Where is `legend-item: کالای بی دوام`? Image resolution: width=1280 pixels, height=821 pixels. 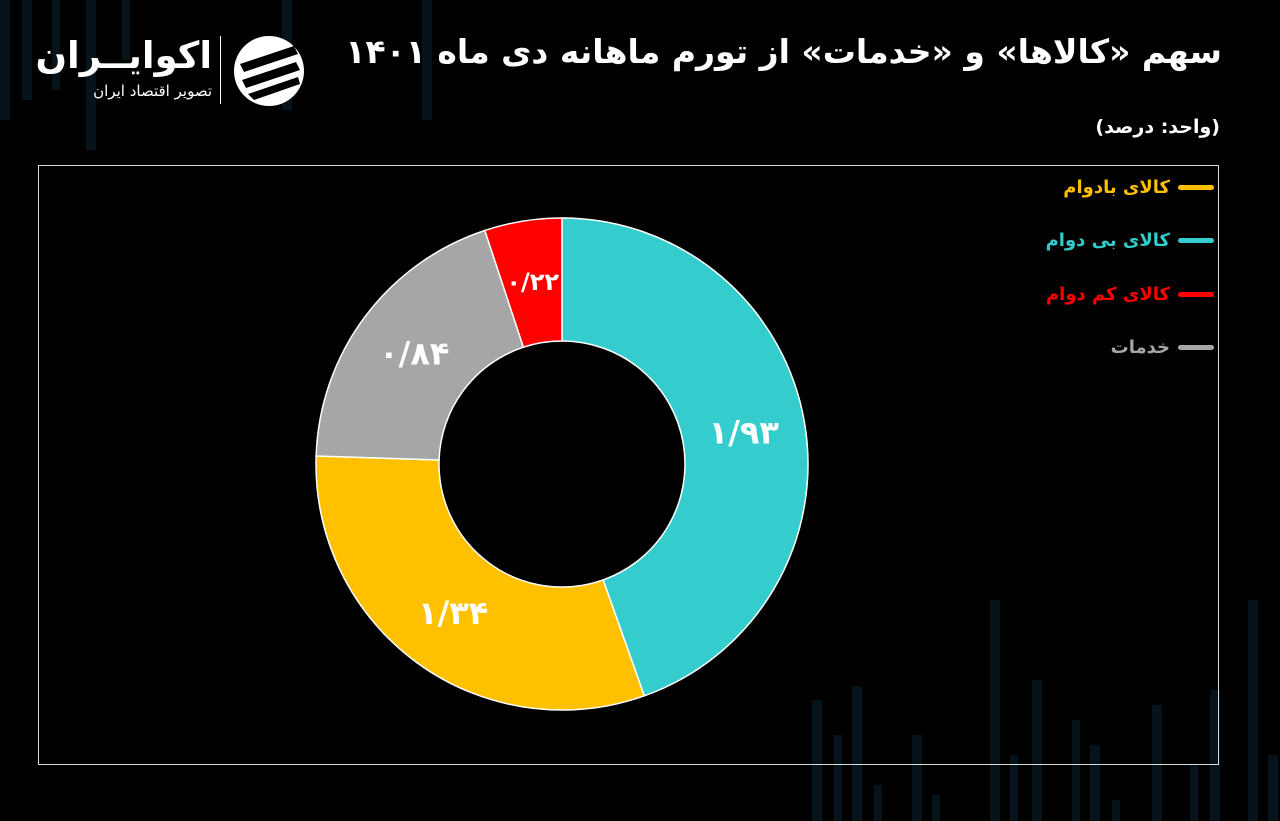
legend-item: کالای بی دوام is located at coordinates (1084, 241).